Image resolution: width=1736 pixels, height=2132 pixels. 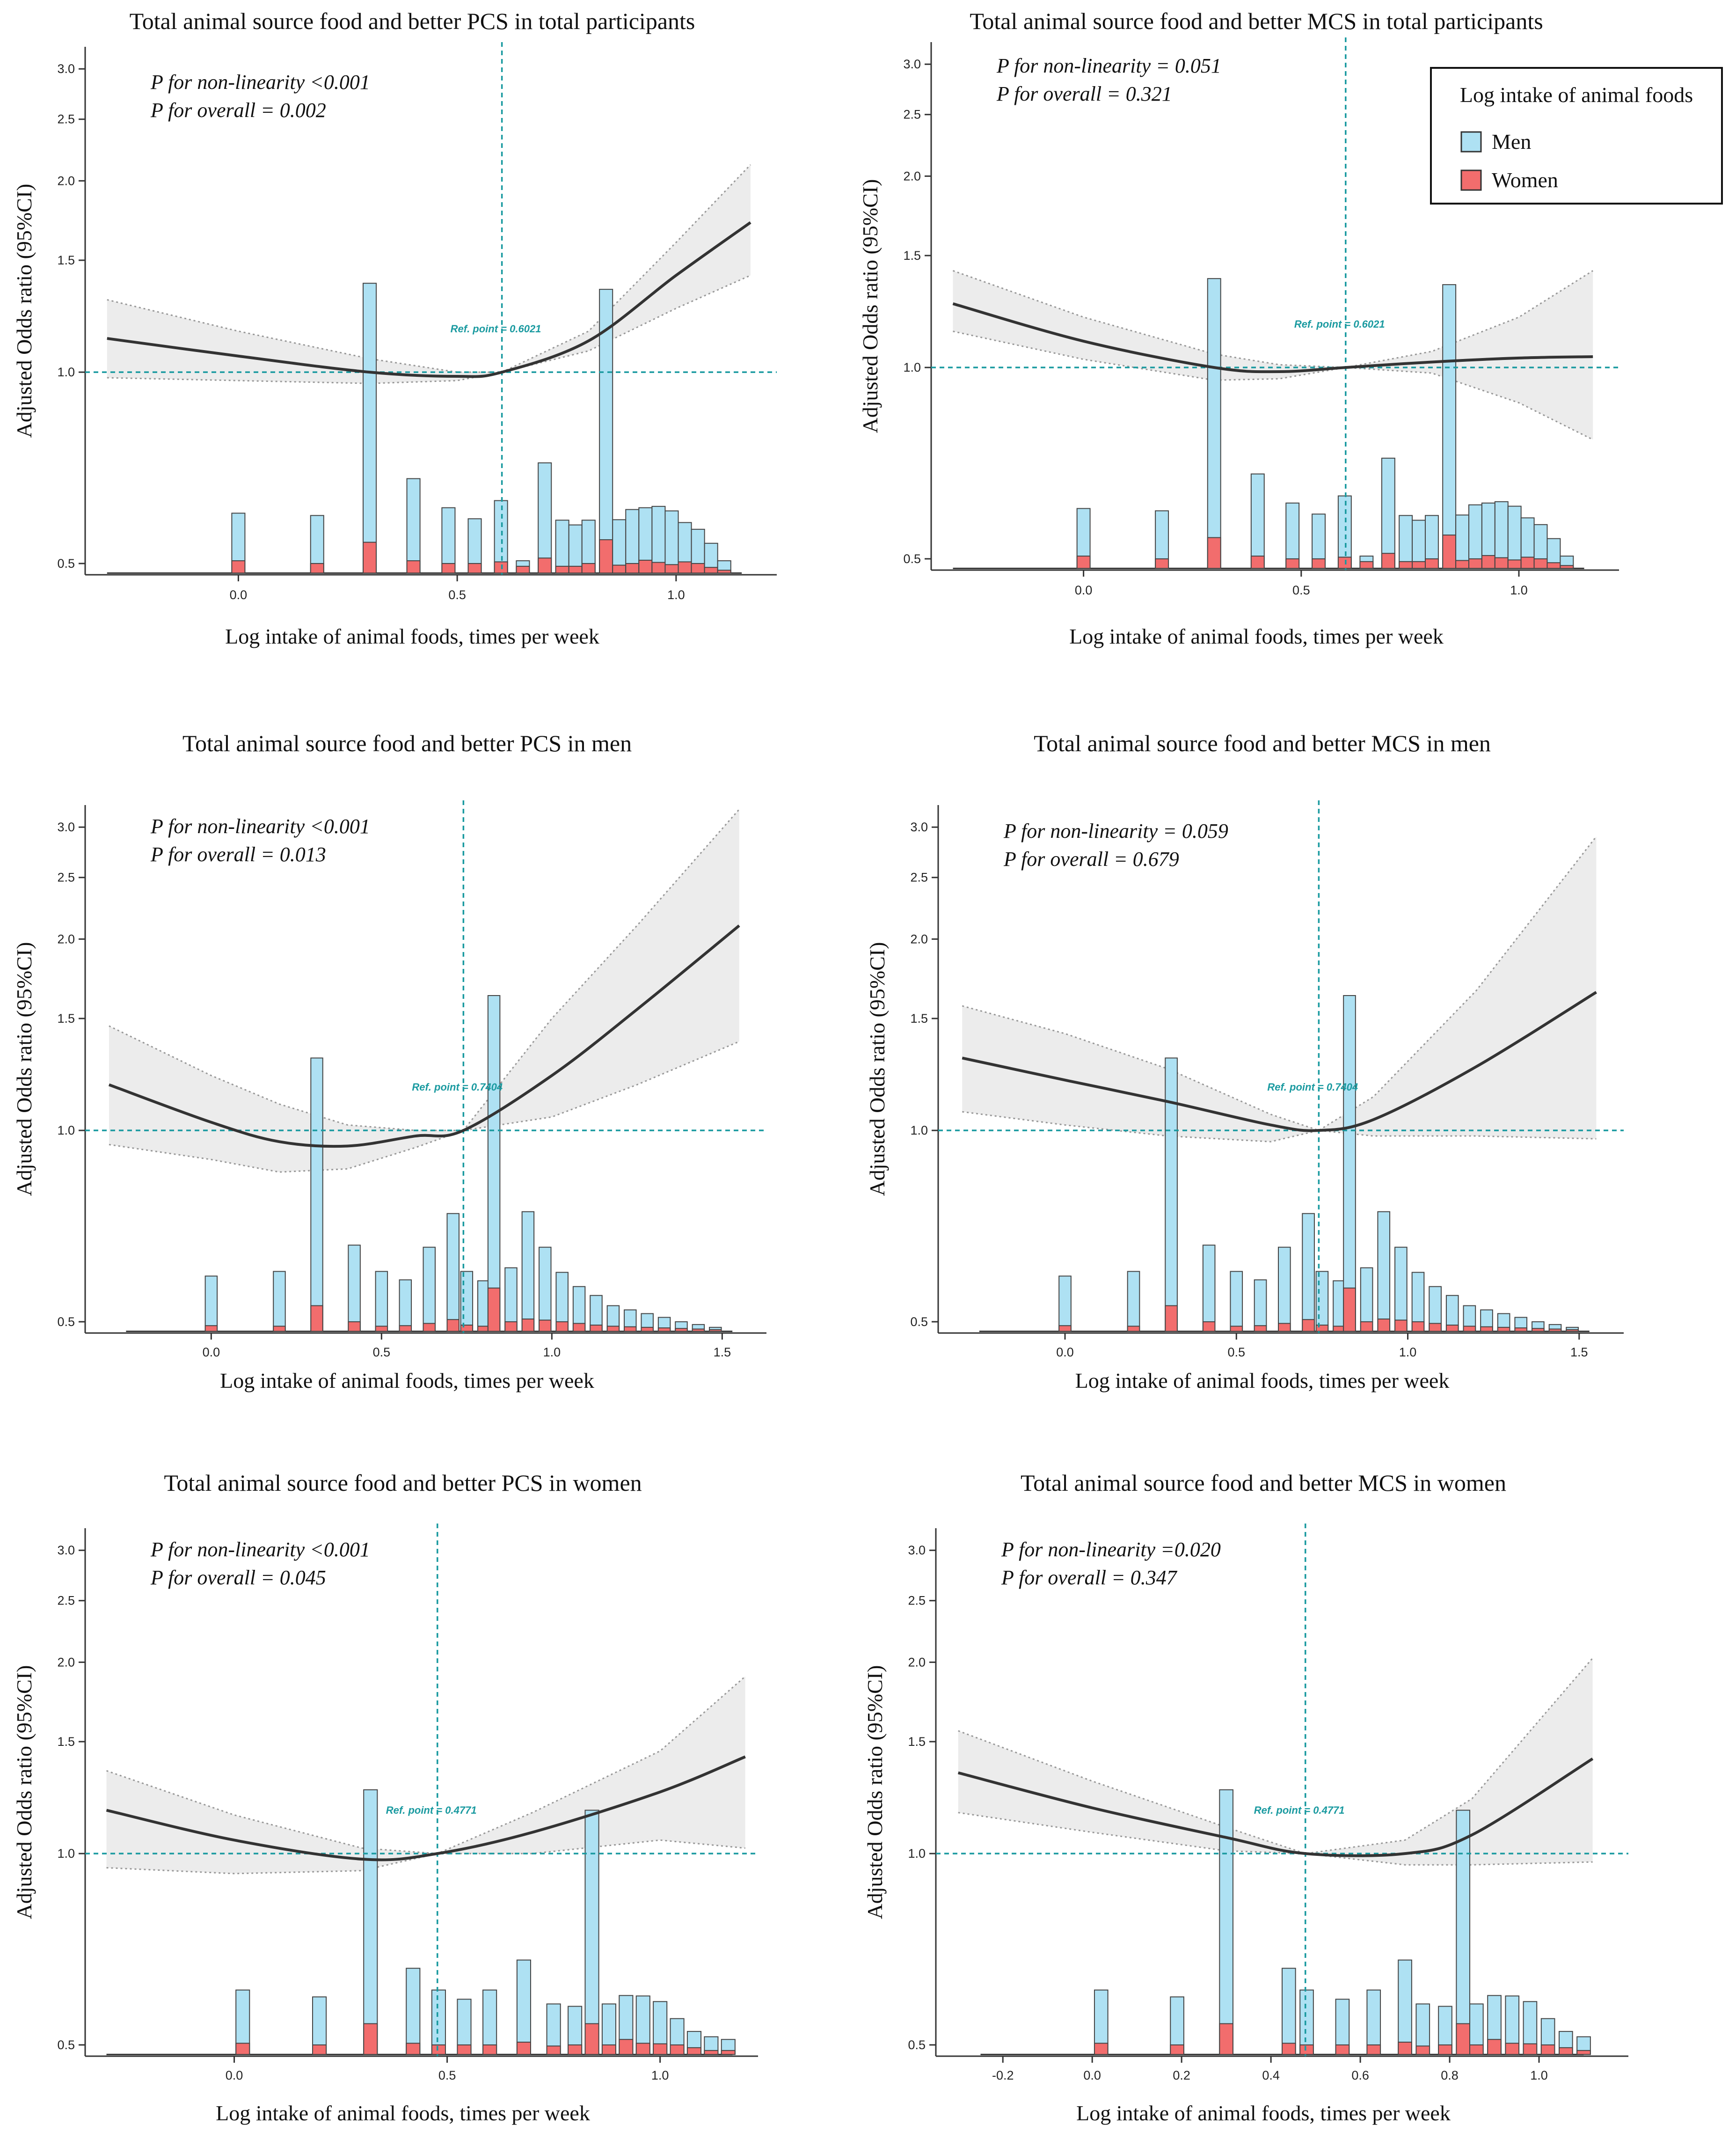 I want to click on p-overall-text: P for overall = 0.347, so click(x=1090, y=1577).